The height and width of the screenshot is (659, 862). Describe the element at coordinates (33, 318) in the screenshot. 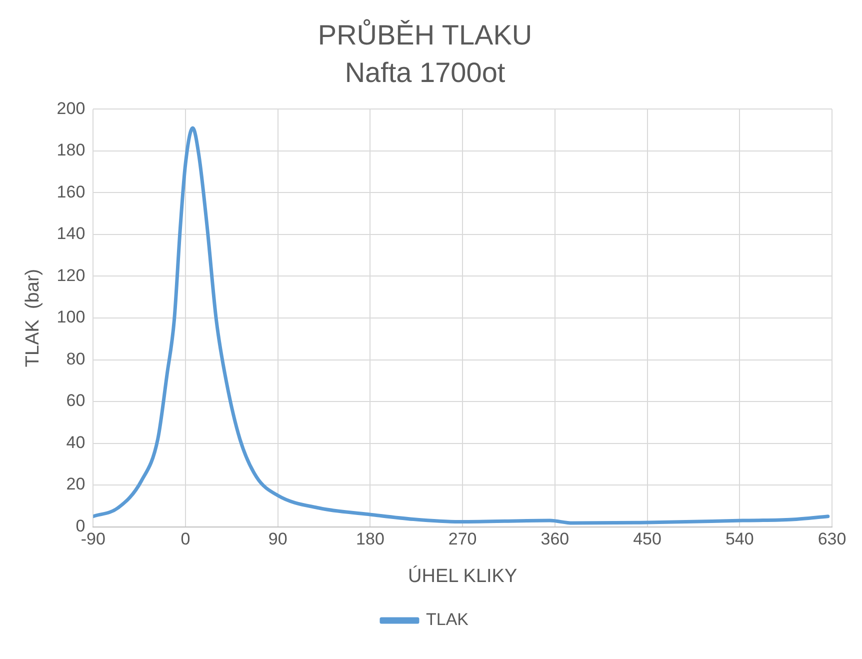

I see `y-axis-title: TLAK (bar)` at that location.